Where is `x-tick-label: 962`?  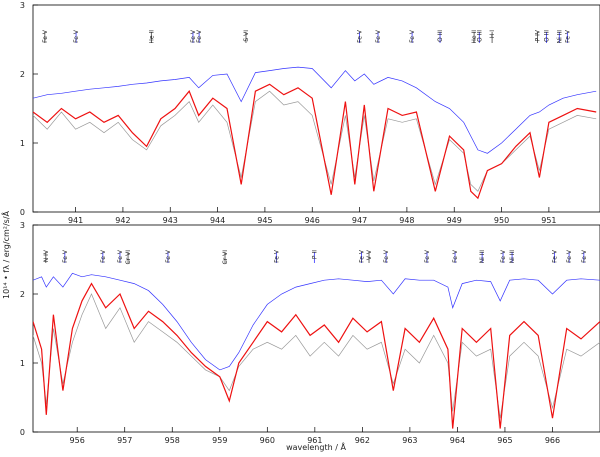
x-tick-label: 962 is located at coordinates (362, 440).